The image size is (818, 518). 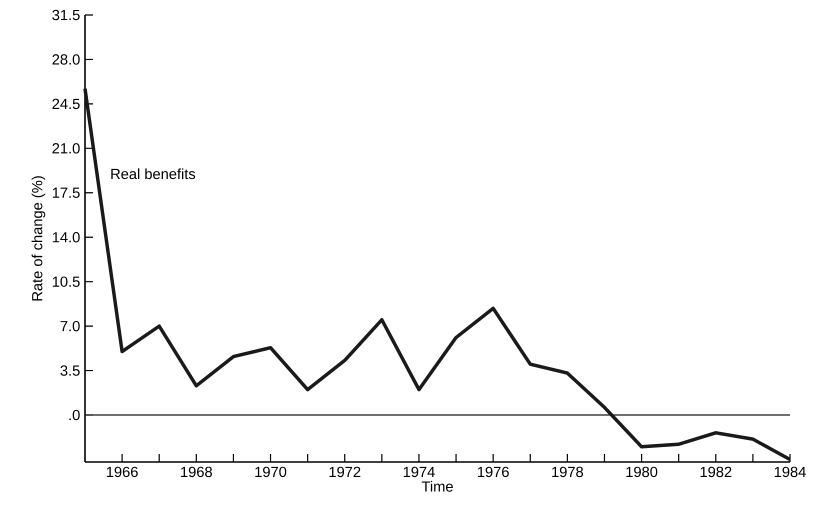 I want to click on x-tick-label: 1984, so click(x=790, y=472).